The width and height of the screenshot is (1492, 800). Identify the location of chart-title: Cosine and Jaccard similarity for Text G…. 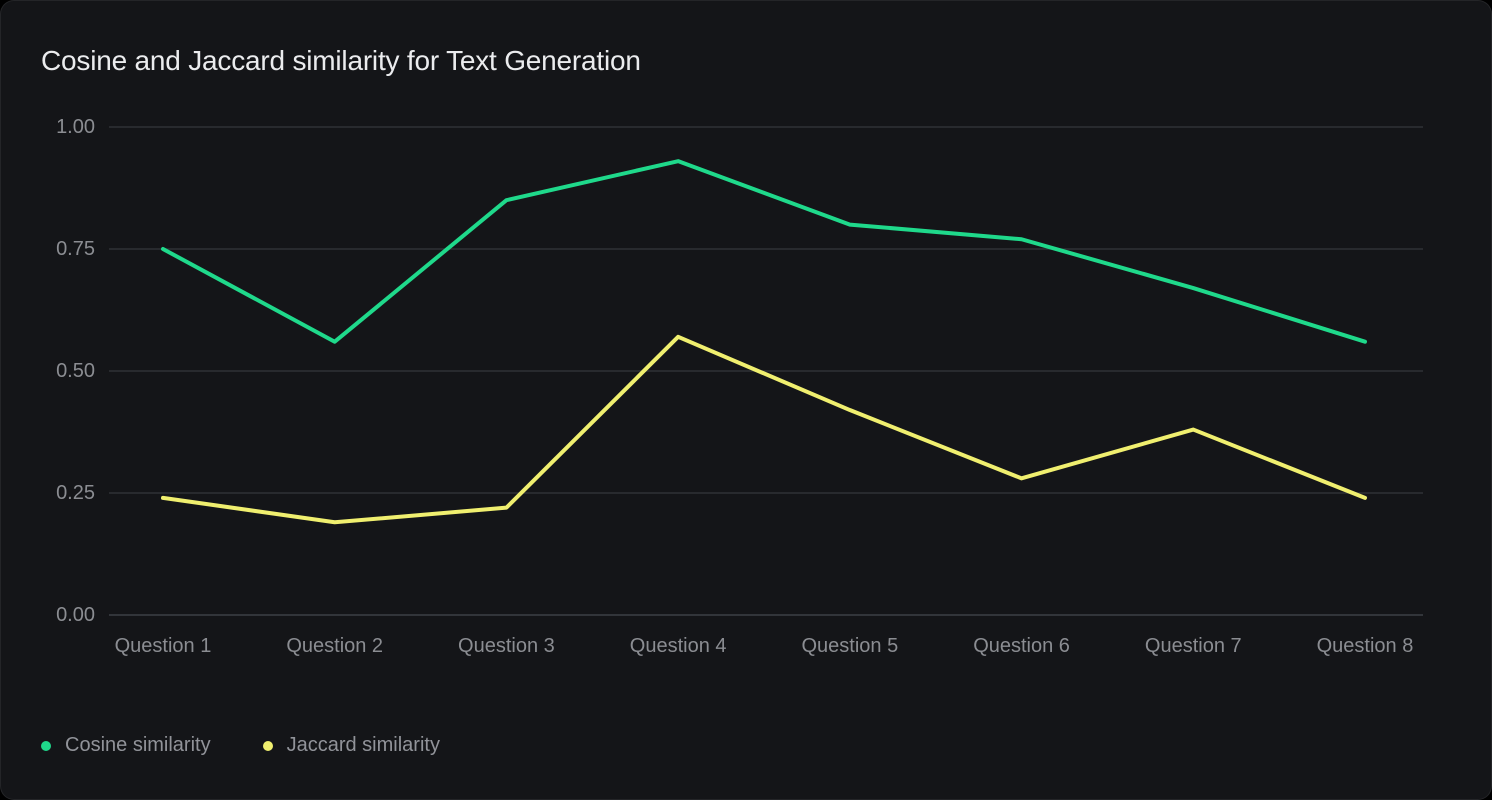
(341, 60).